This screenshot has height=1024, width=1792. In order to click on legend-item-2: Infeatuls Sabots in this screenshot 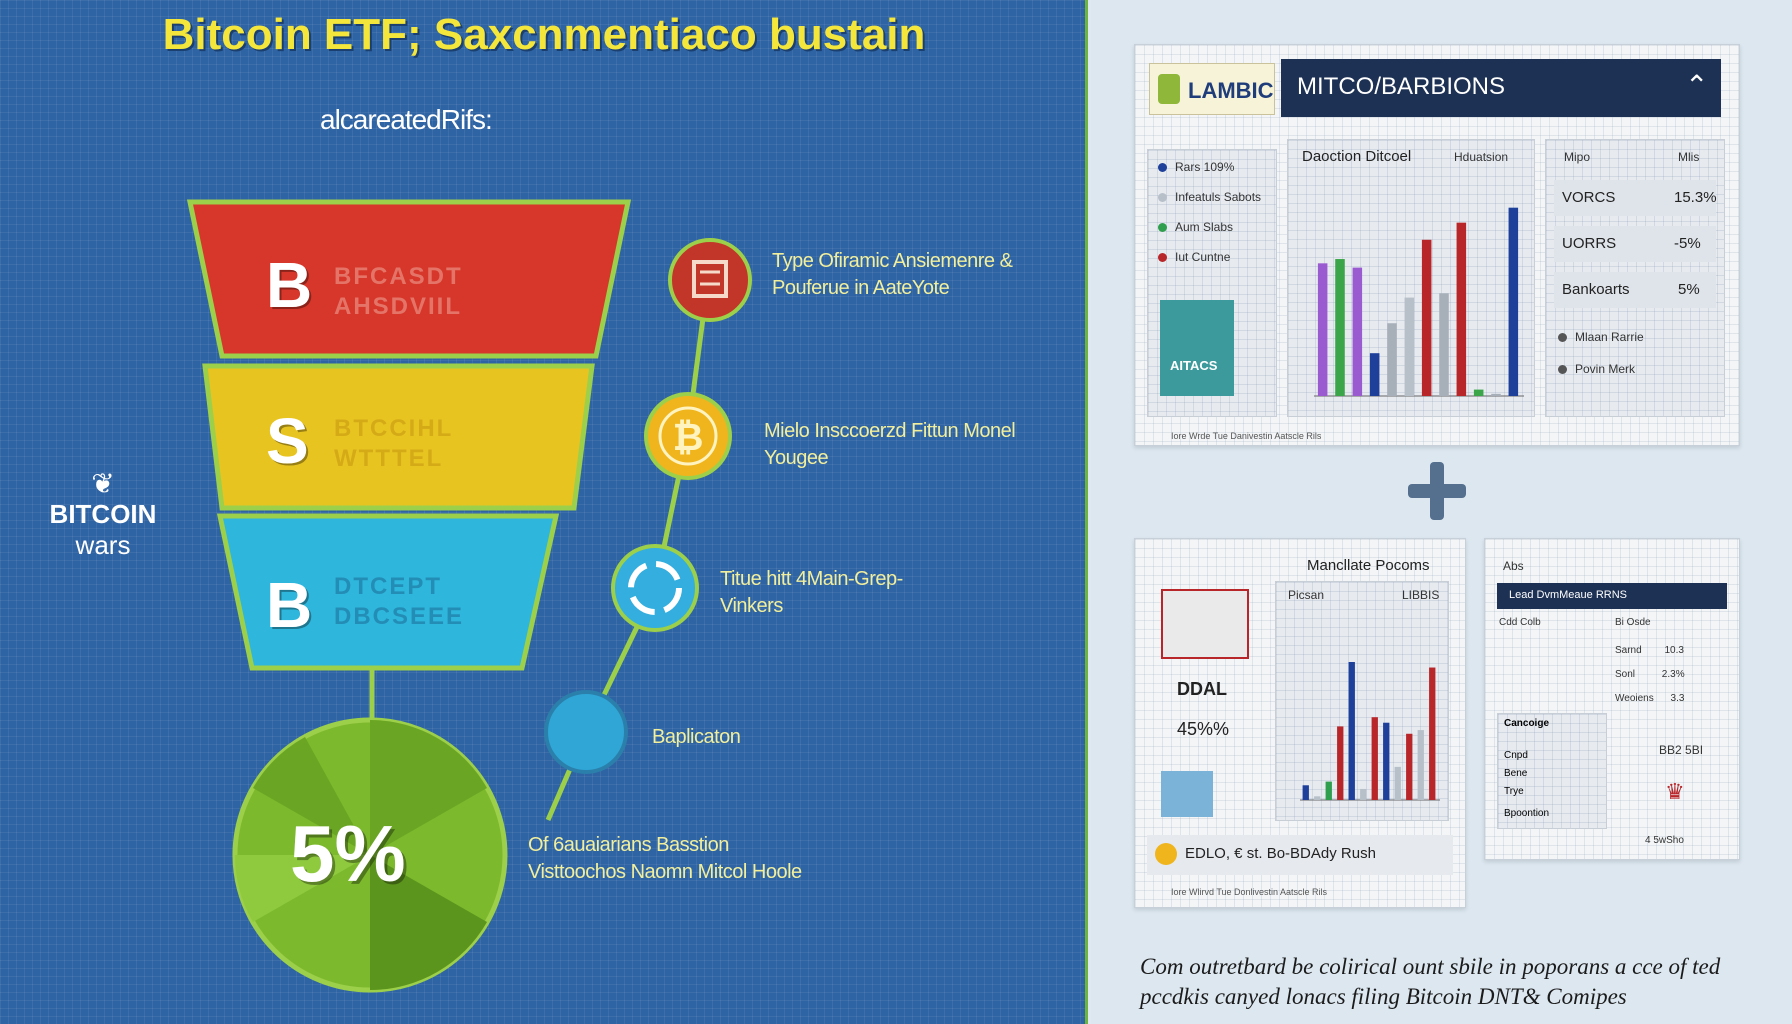, I will do `click(1209, 197)`.